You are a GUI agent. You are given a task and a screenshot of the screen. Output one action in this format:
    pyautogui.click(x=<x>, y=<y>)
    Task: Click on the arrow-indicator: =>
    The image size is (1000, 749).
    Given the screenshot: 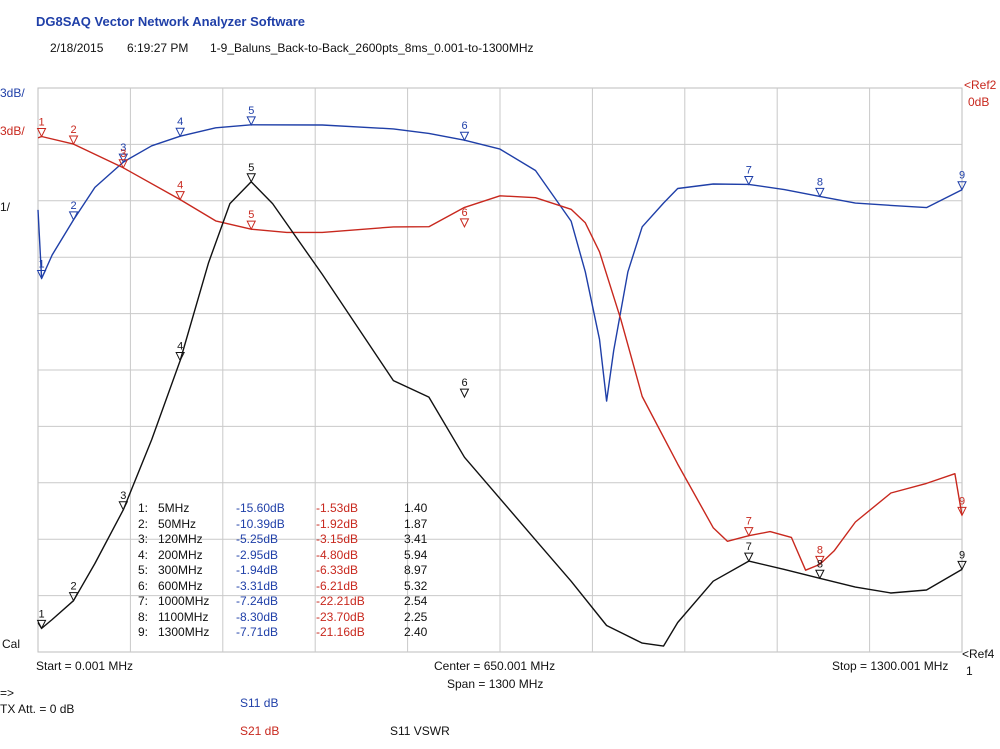 What is the action you would take?
    pyautogui.click(x=7, y=693)
    